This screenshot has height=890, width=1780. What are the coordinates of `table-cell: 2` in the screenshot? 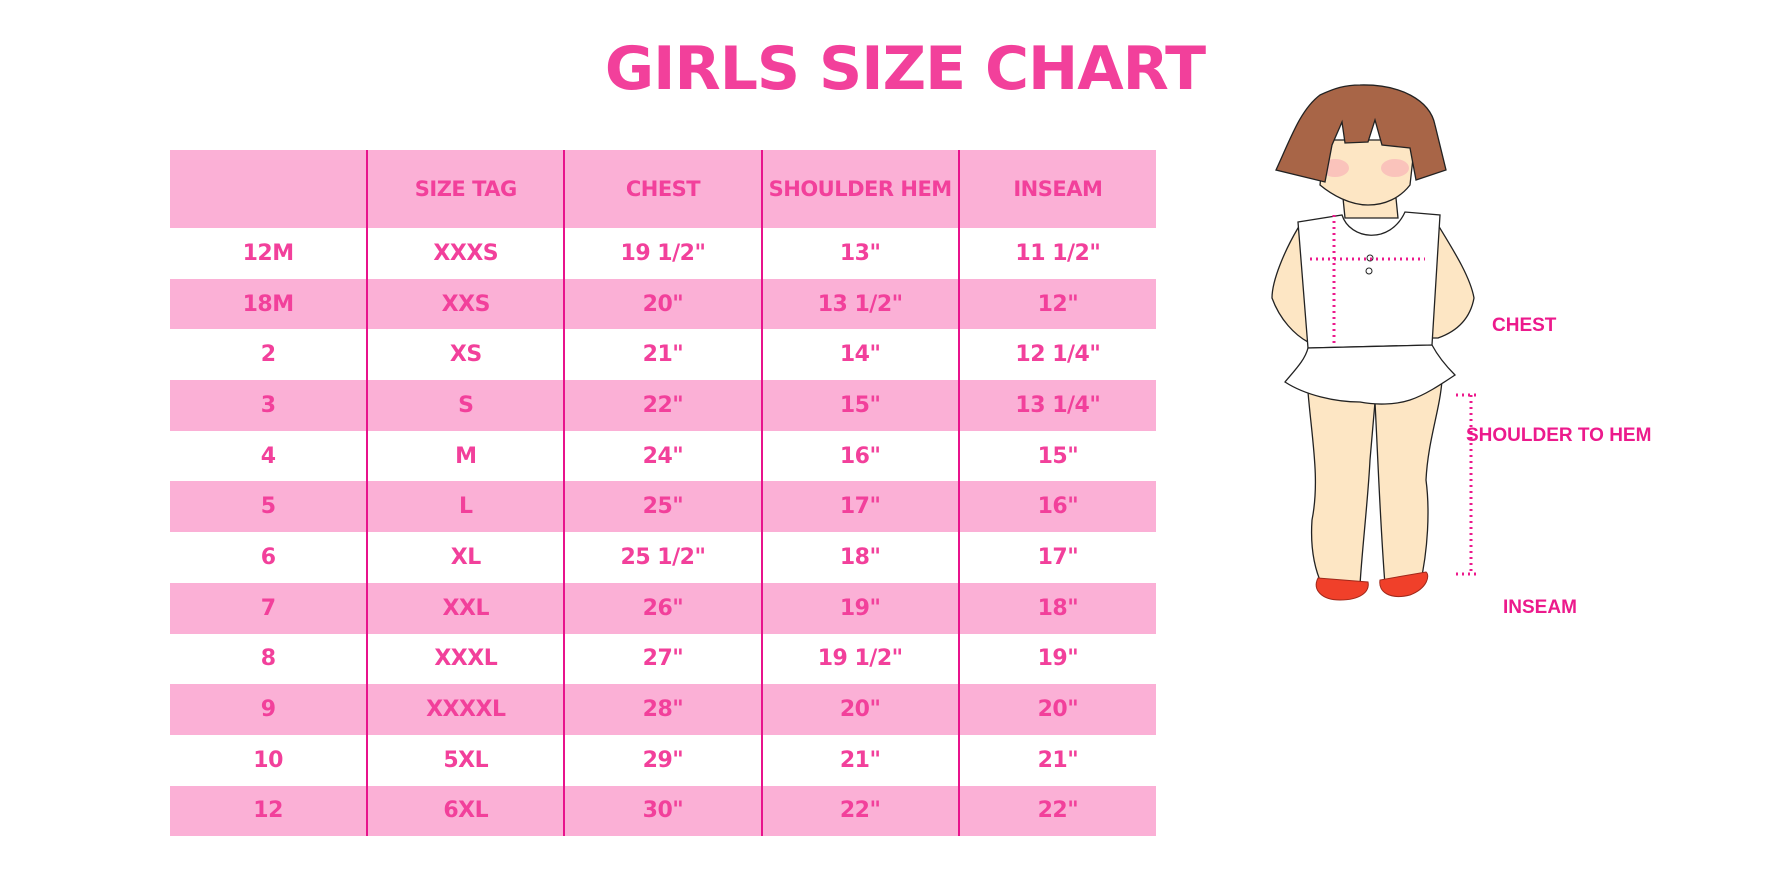 It's located at (268, 355).